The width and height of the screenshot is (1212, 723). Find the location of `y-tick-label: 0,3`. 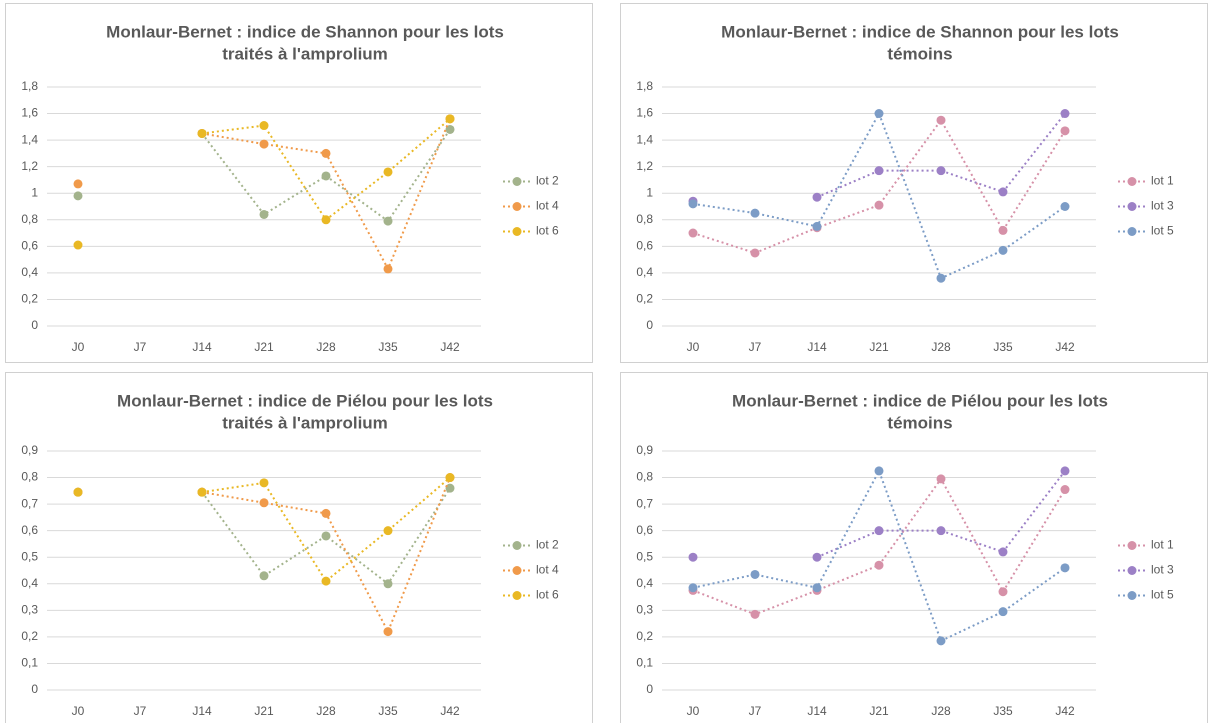

y-tick-label: 0,3 is located at coordinates (644, 610).